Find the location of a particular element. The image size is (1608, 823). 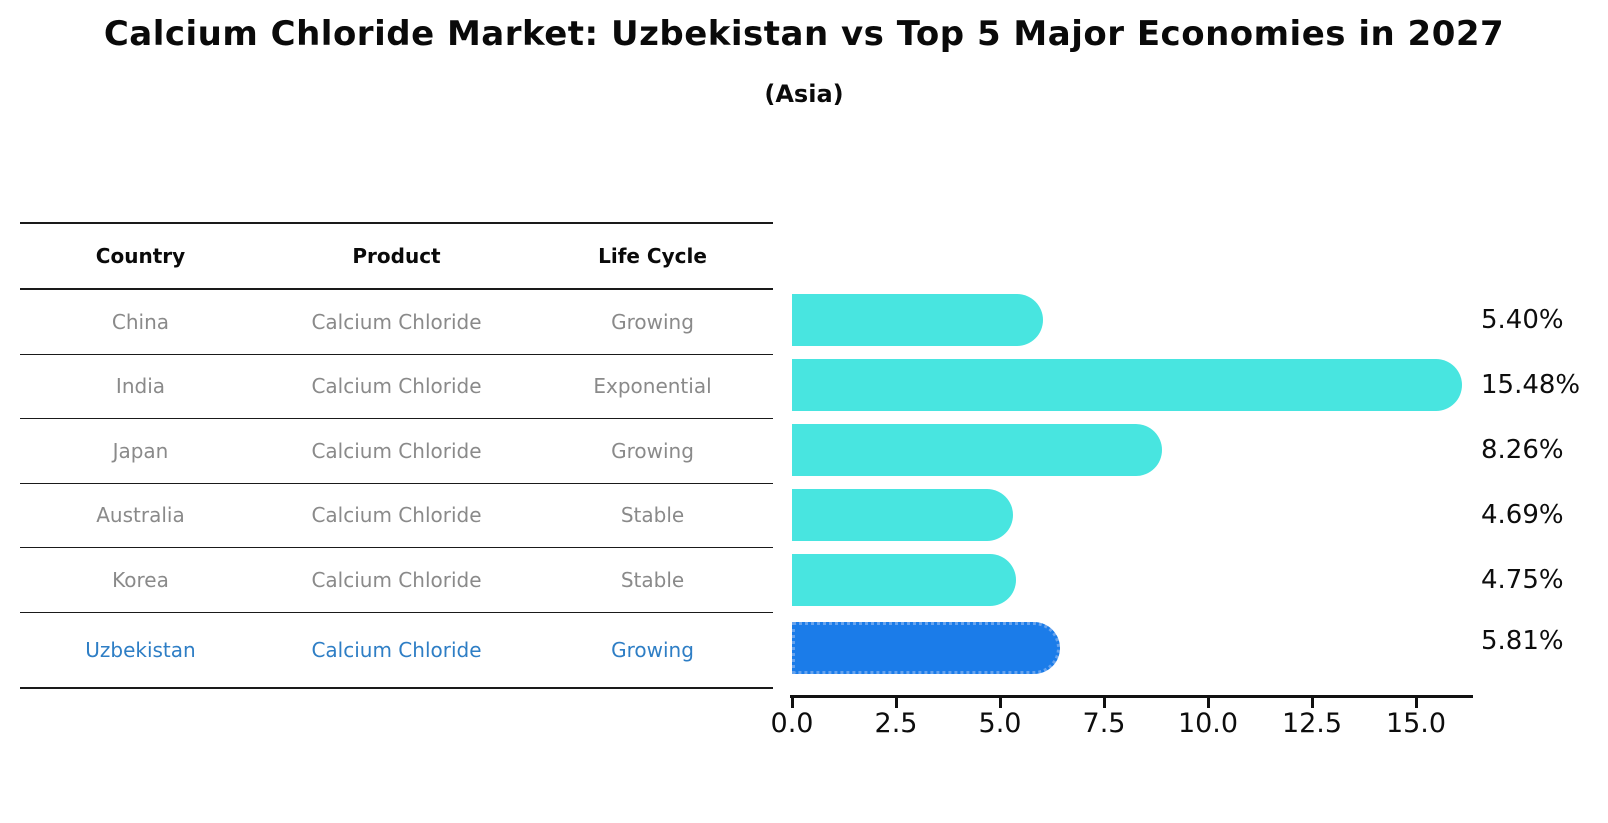

chart-subtitle: (Asia) is located at coordinates (804, 94).